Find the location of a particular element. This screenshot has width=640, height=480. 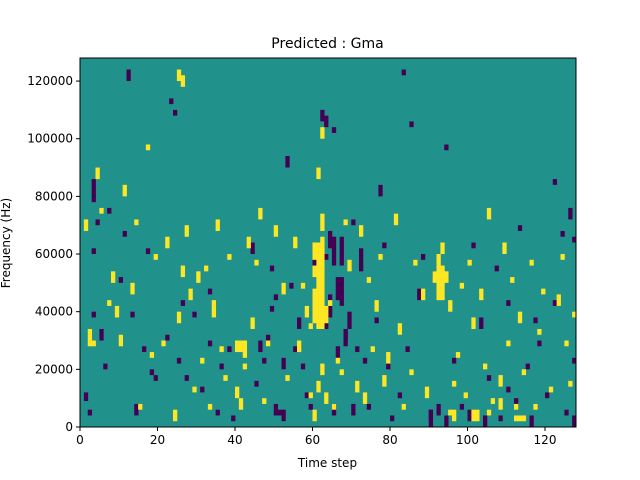

y-tick-label: 40000 is located at coordinates (54, 312).